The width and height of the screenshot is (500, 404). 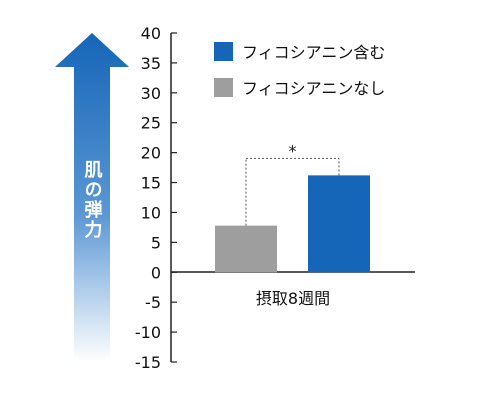 What do you see at coordinates (293, 298) in the screenshot?
I see `x-category-label: 摂取8週間` at bounding box center [293, 298].